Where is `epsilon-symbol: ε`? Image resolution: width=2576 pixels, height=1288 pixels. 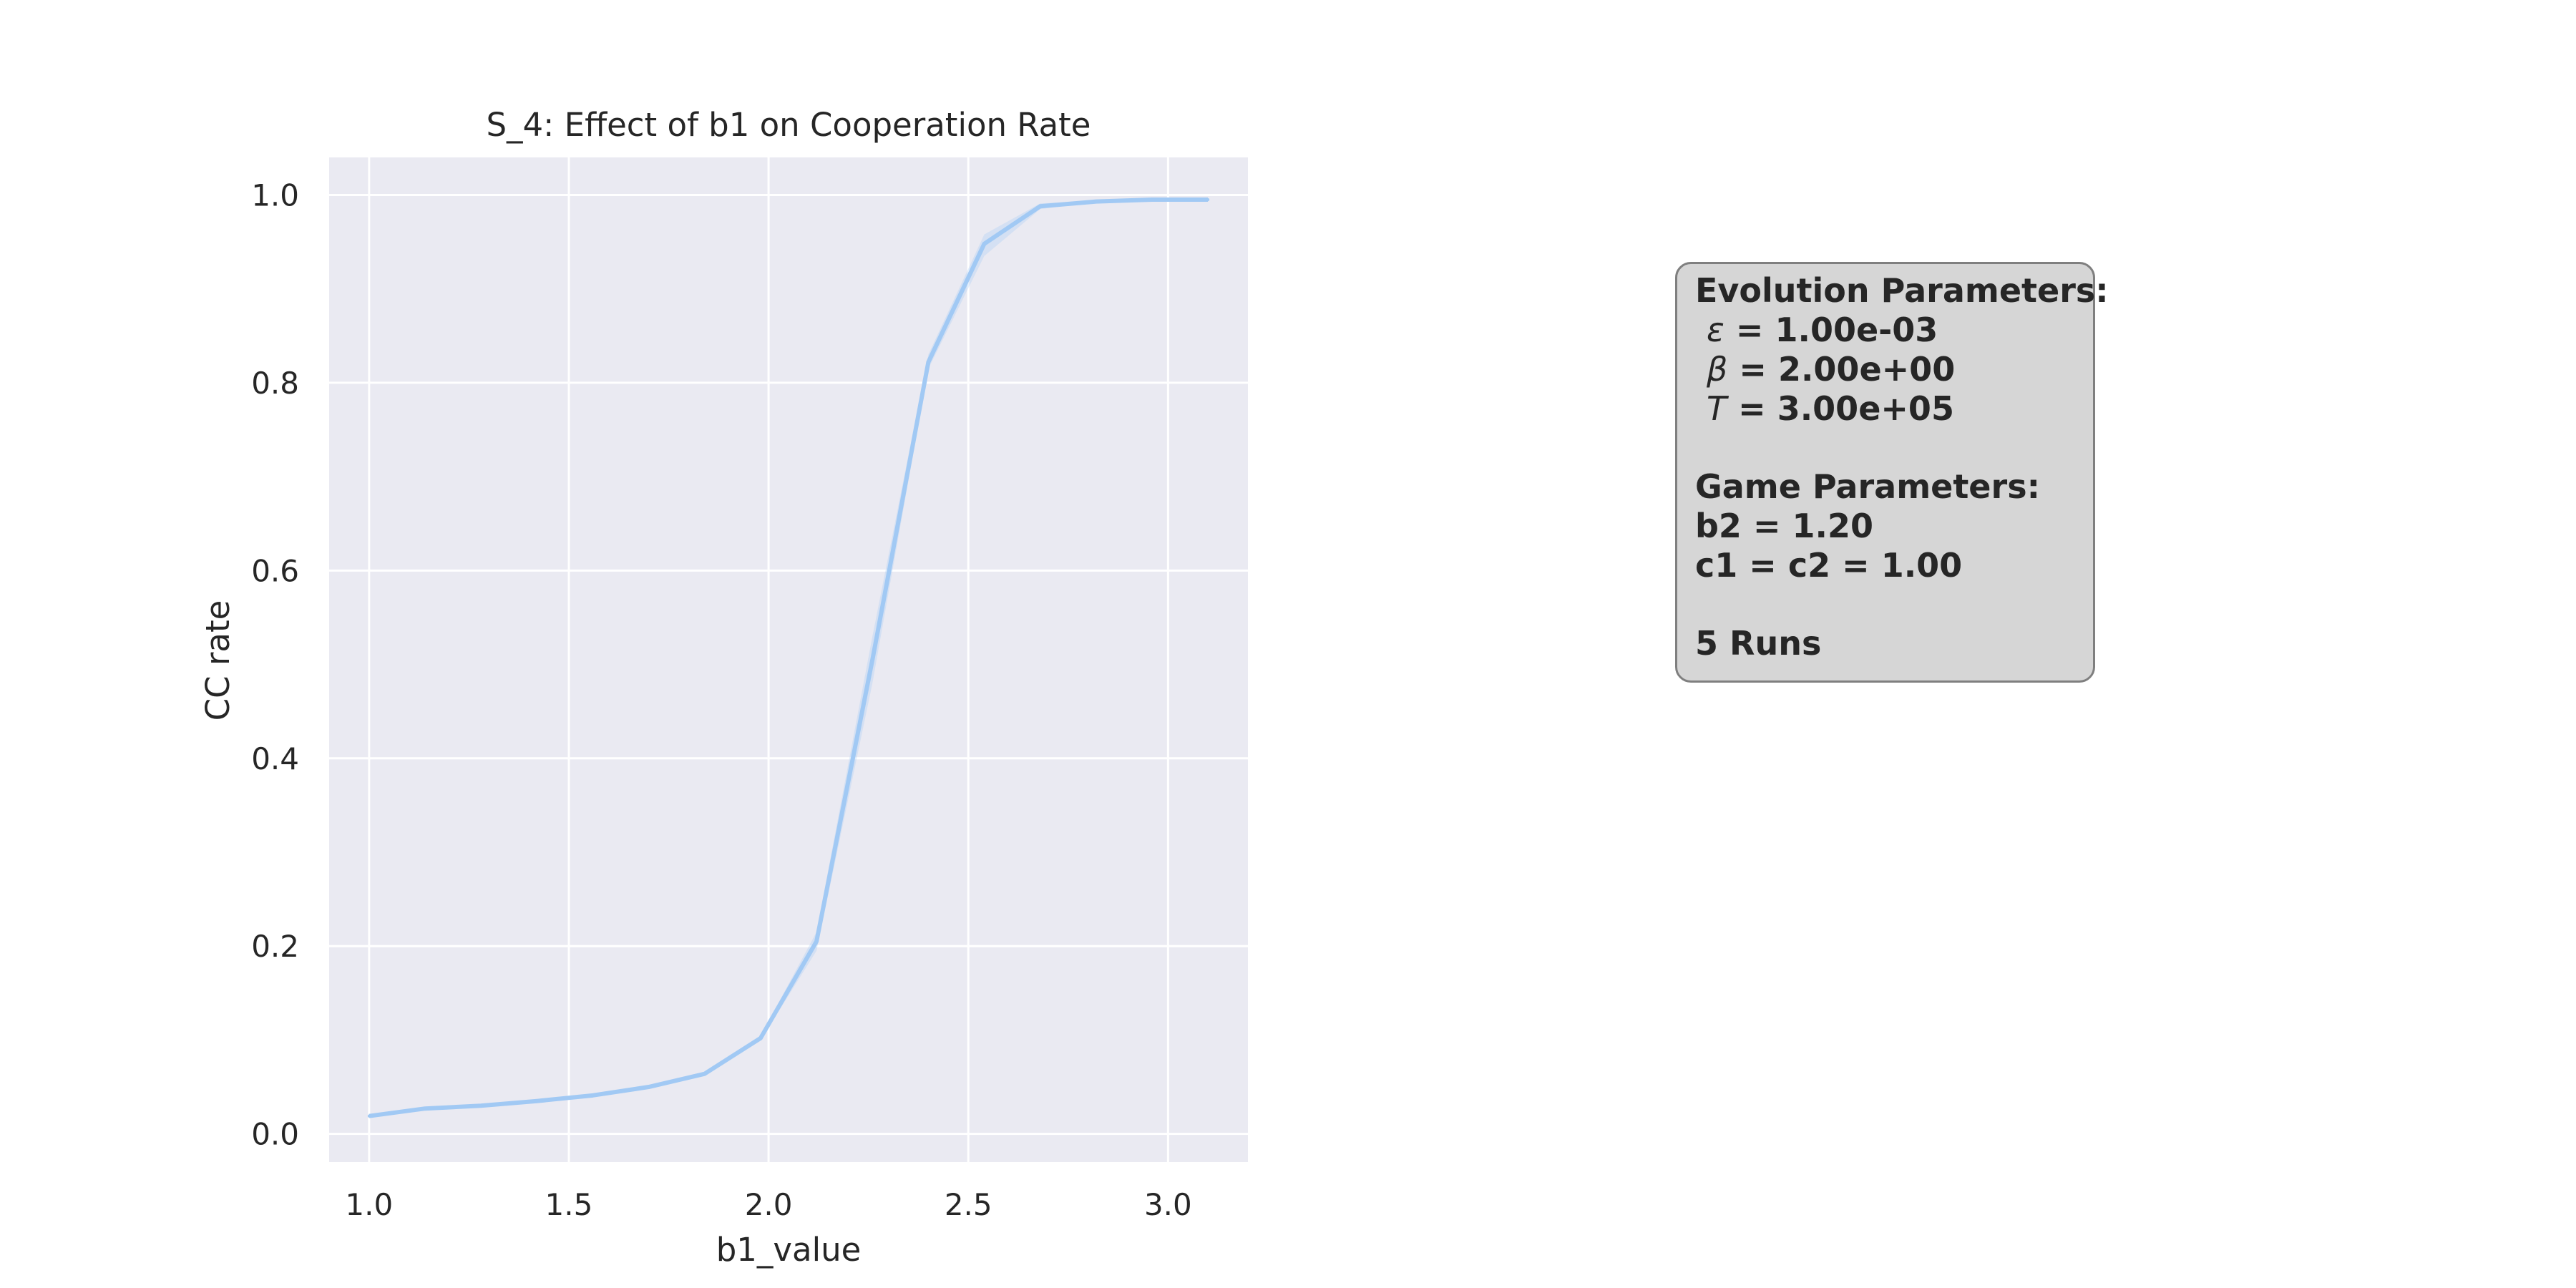
epsilon-symbol: ε is located at coordinates (1715, 330).